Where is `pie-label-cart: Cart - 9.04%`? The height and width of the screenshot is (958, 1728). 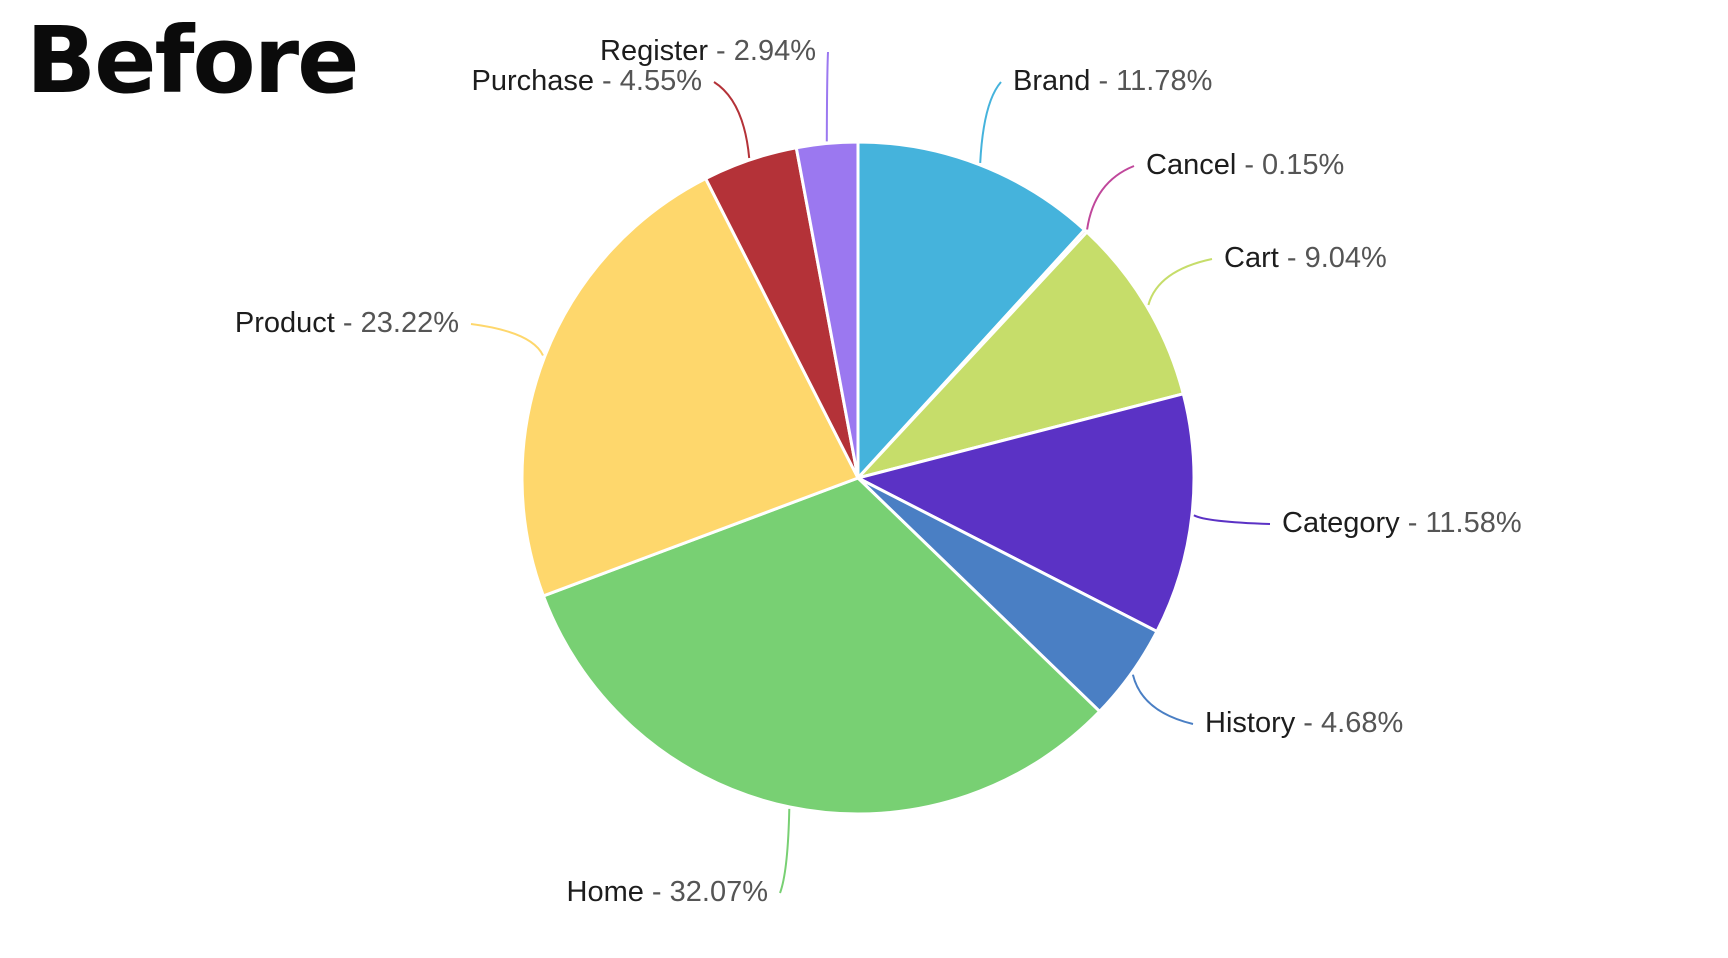 pie-label-cart: Cart - 9.04% is located at coordinates (1305, 258).